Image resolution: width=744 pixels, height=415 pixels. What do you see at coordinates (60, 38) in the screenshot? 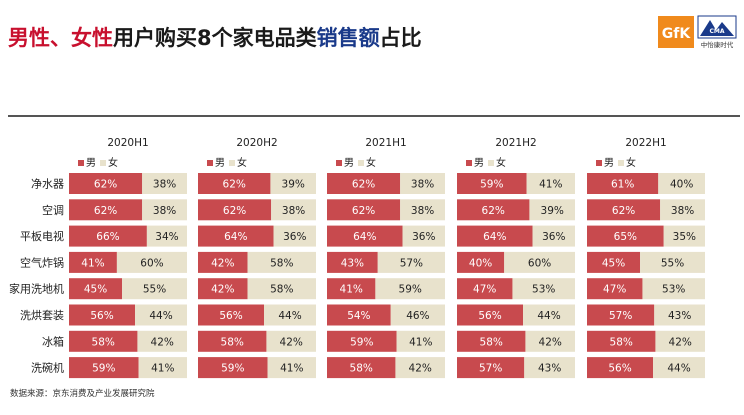
I see `title-part1: 男性、女性` at bounding box center [60, 38].